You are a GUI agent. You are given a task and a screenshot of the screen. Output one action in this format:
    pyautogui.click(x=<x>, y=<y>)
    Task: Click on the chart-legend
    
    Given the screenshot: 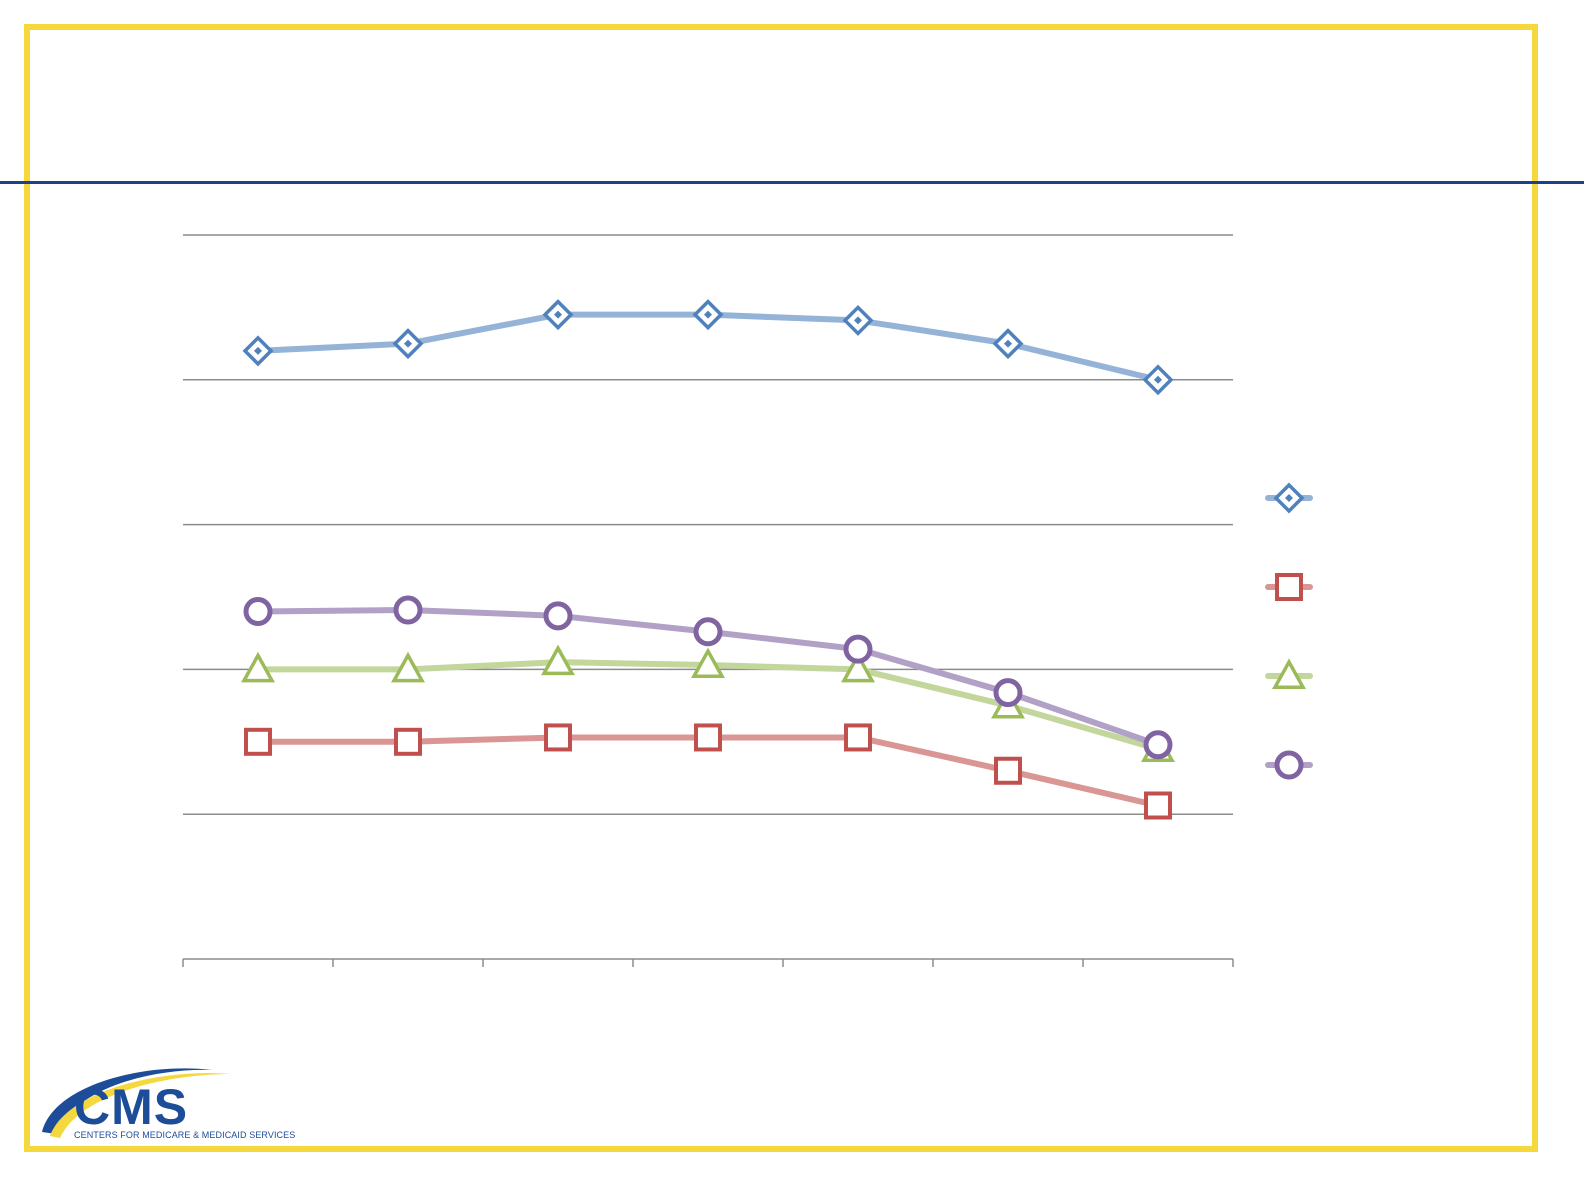 What is the action you would take?
    pyautogui.click(x=1289, y=631)
    